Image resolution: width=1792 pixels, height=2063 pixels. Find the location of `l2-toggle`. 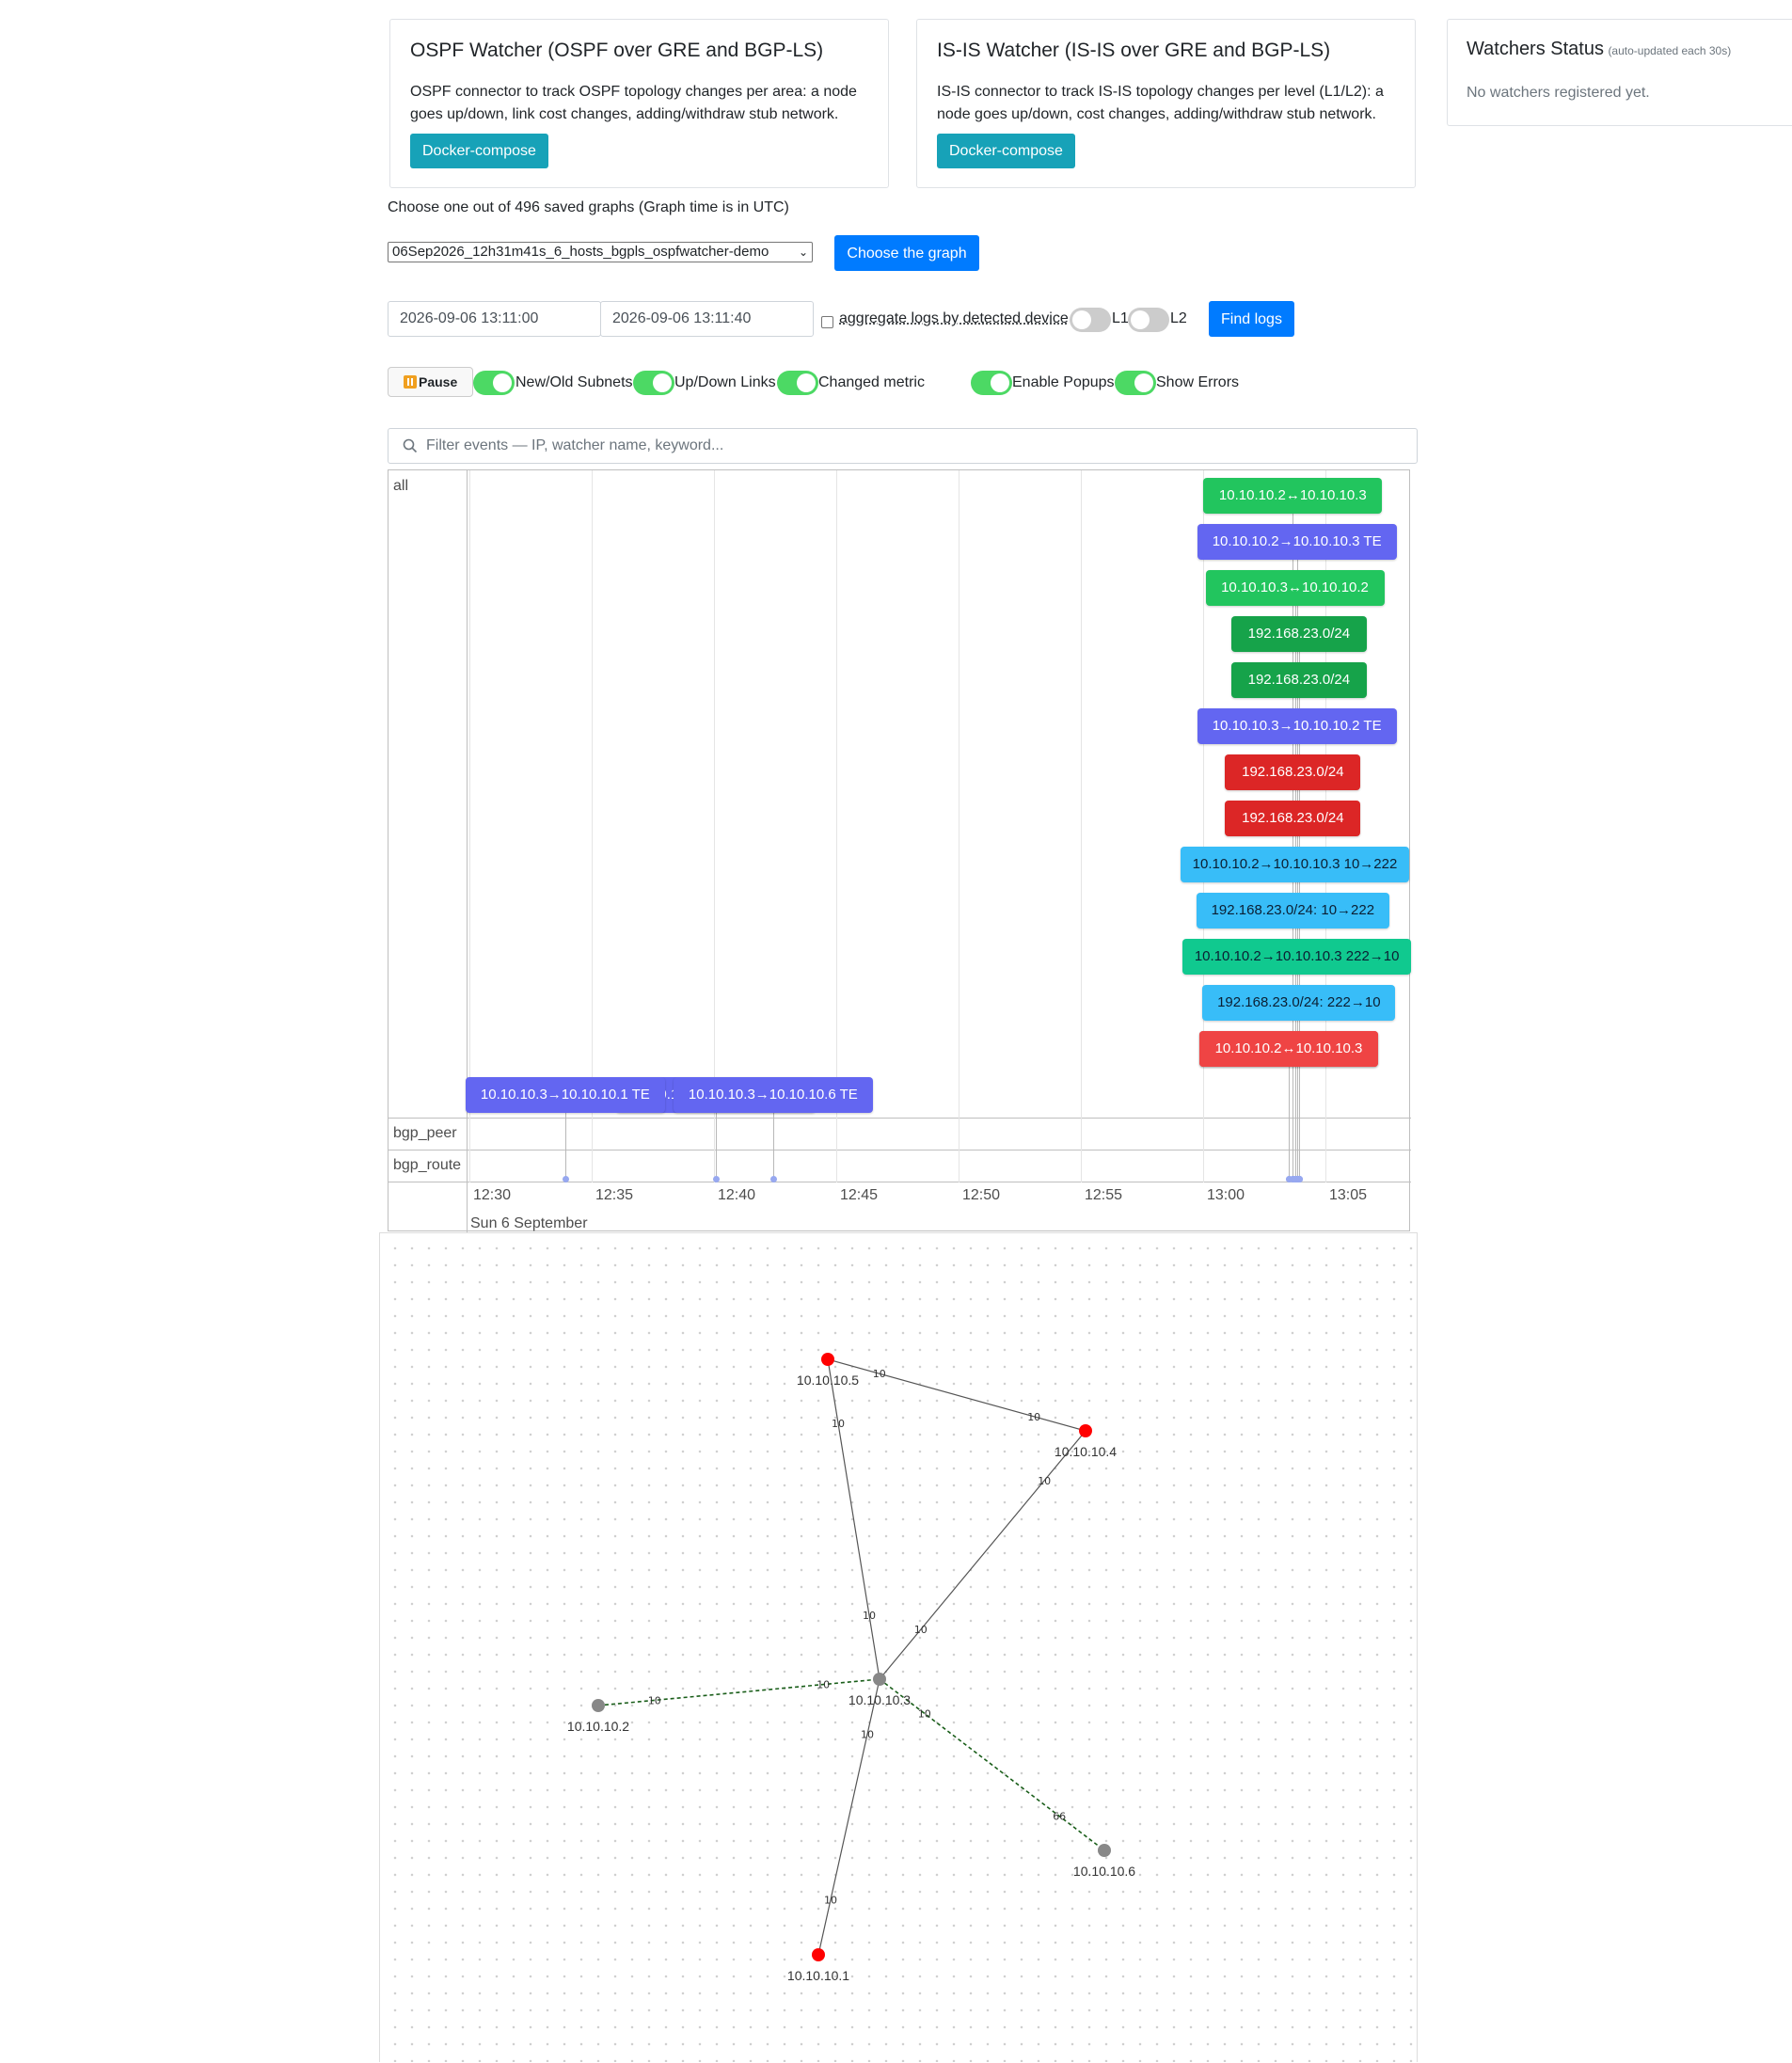

l2-toggle is located at coordinates (1149, 320).